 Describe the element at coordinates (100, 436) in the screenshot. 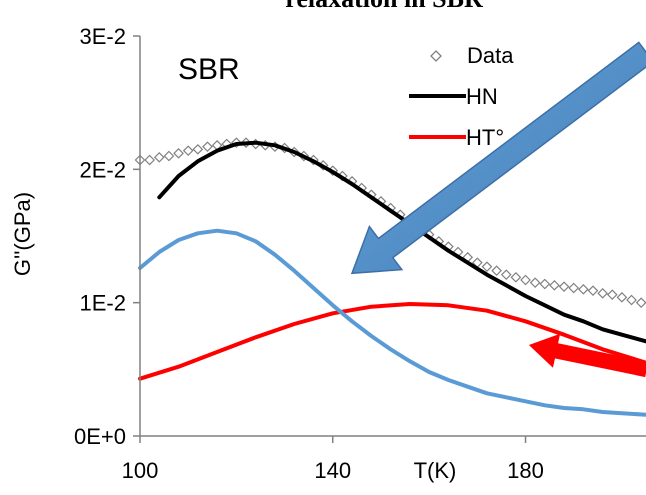

I see `y-tick-label: 0E+0` at that location.